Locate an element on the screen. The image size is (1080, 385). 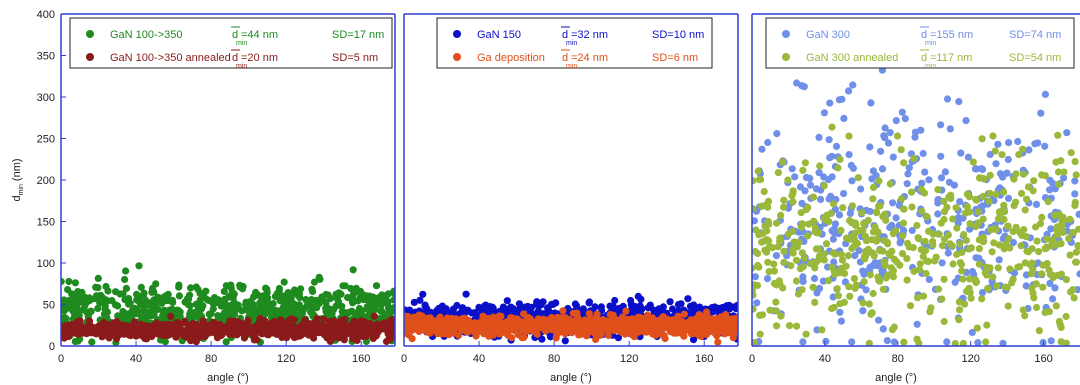
legend-mean-value: =24 nm is located at coordinates (589, 58).